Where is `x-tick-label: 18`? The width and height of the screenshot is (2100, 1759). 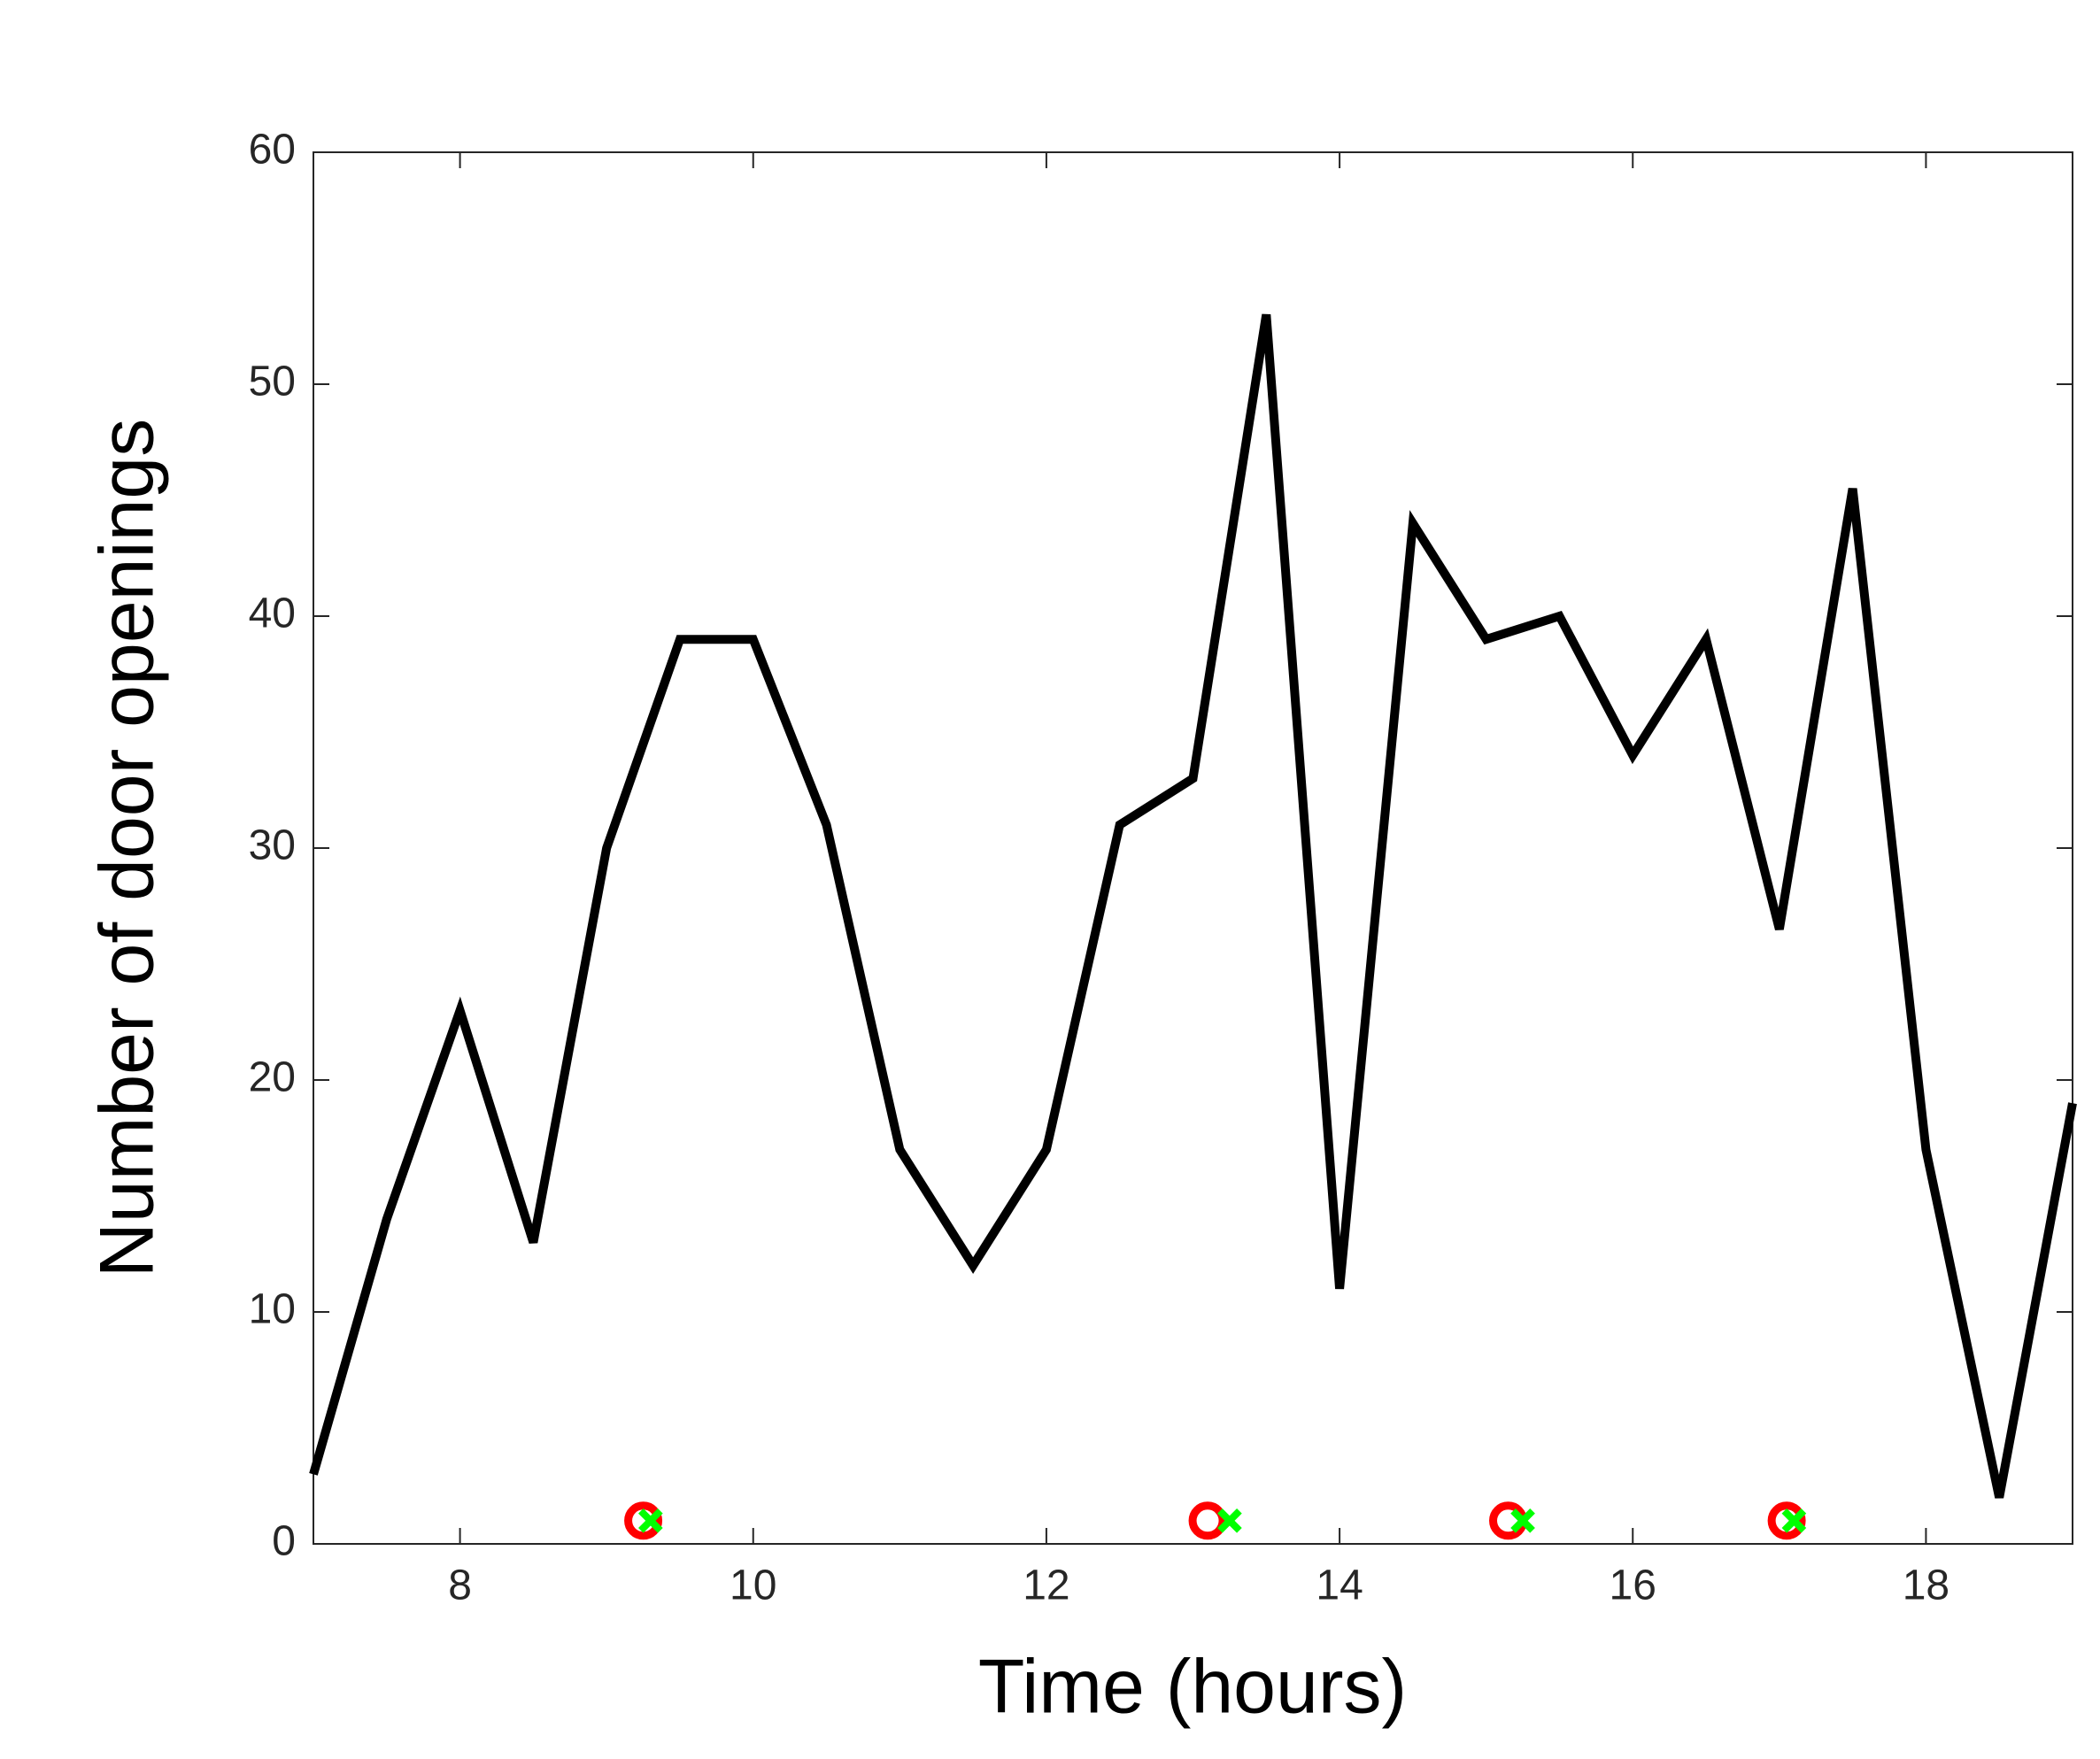
x-tick-label: 18 is located at coordinates (1926, 1585).